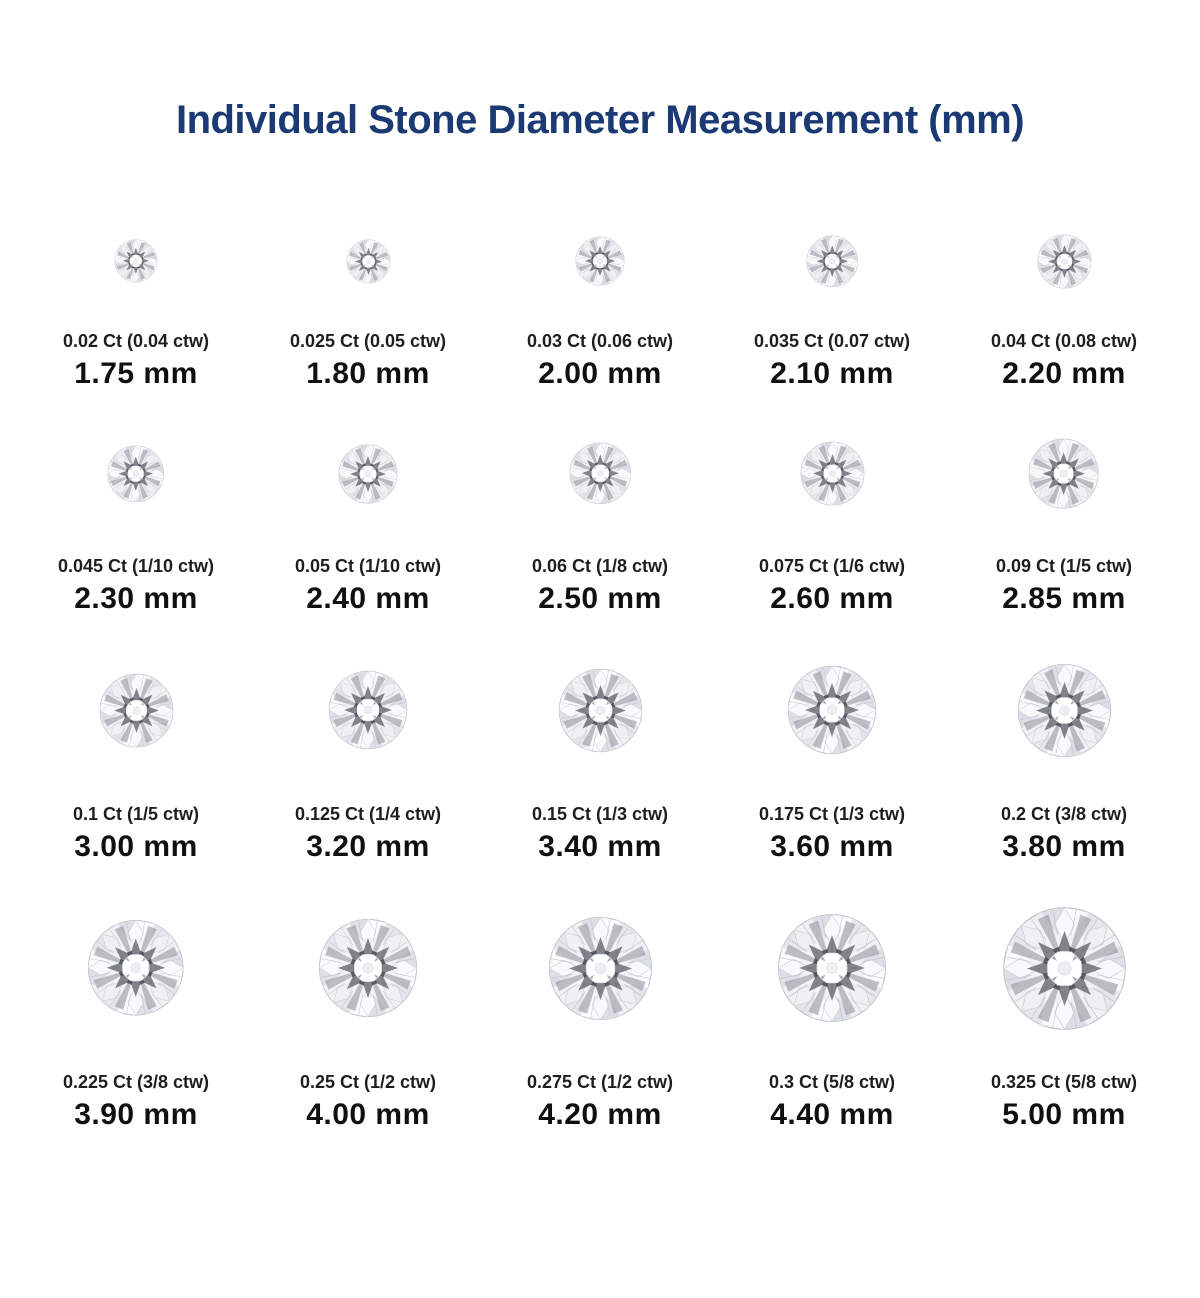 The height and width of the screenshot is (1298, 1200). I want to click on carat-label: 0.3 Ct (5/8 ctw), so click(832, 1082).